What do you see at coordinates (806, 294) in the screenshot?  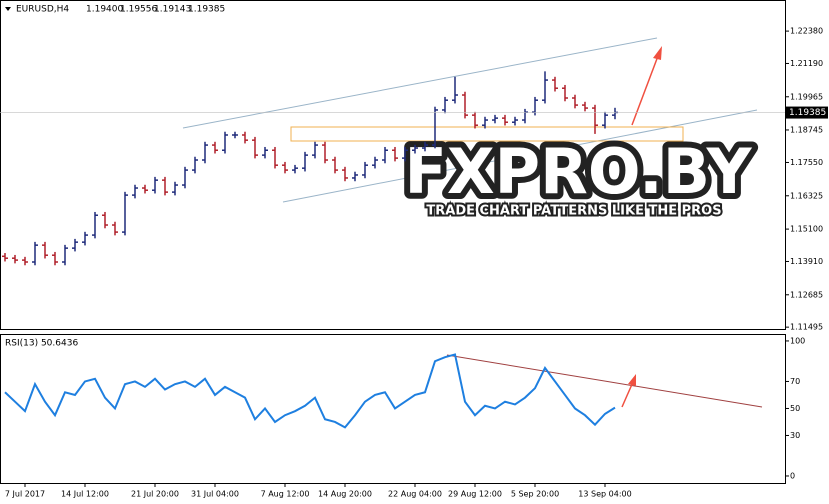 I see `y-tick-label: 1.12685` at bounding box center [806, 294].